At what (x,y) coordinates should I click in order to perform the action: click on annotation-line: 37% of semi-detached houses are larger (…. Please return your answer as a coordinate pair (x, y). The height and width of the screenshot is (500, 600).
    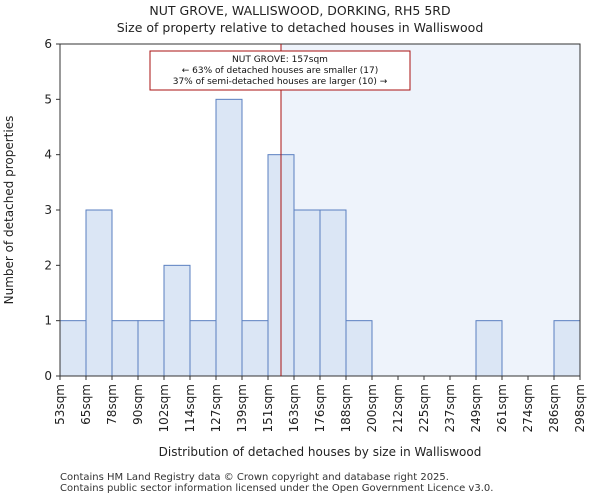
    Looking at the image, I should click on (280, 82).